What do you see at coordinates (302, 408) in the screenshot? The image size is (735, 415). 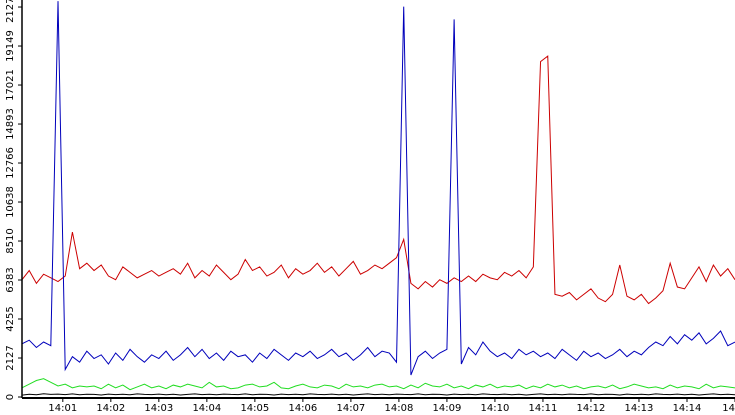 I see `x-tick-label: 14:06` at bounding box center [302, 408].